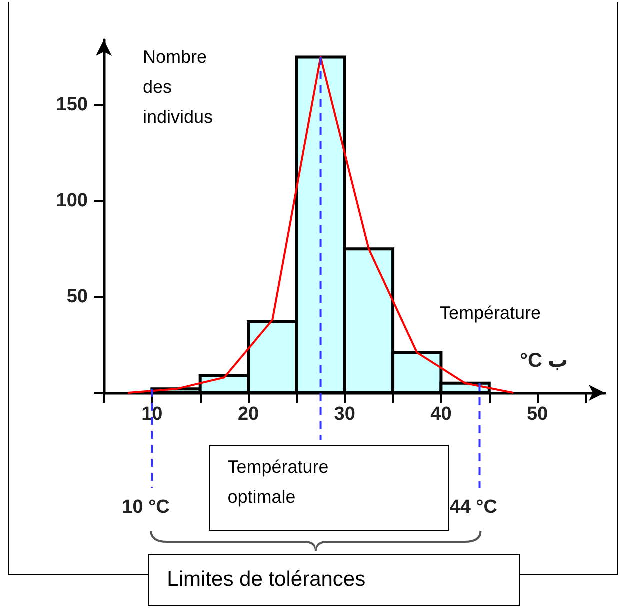 The width and height of the screenshot is (624, 608). What do you see at coordinates (537, 414) in the screenshot?
I see `x-tick-label: 50` at bounding box center [537, 414].